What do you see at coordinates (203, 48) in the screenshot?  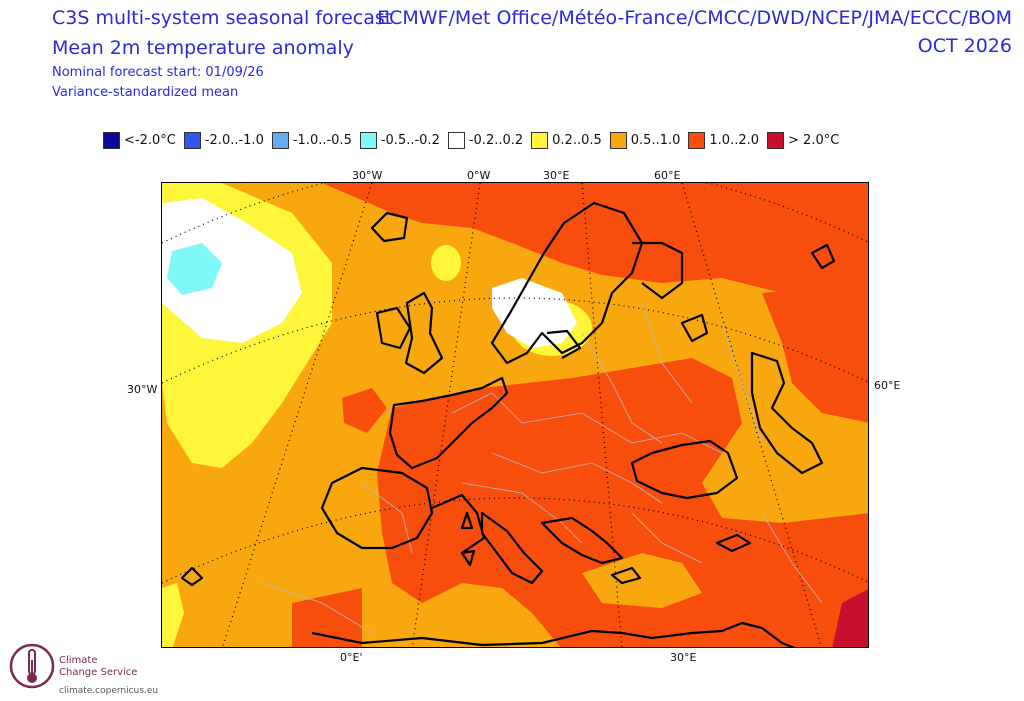 I see `variable-title: Mean 2m temperature anomaly` at bounding box center [203, 48].